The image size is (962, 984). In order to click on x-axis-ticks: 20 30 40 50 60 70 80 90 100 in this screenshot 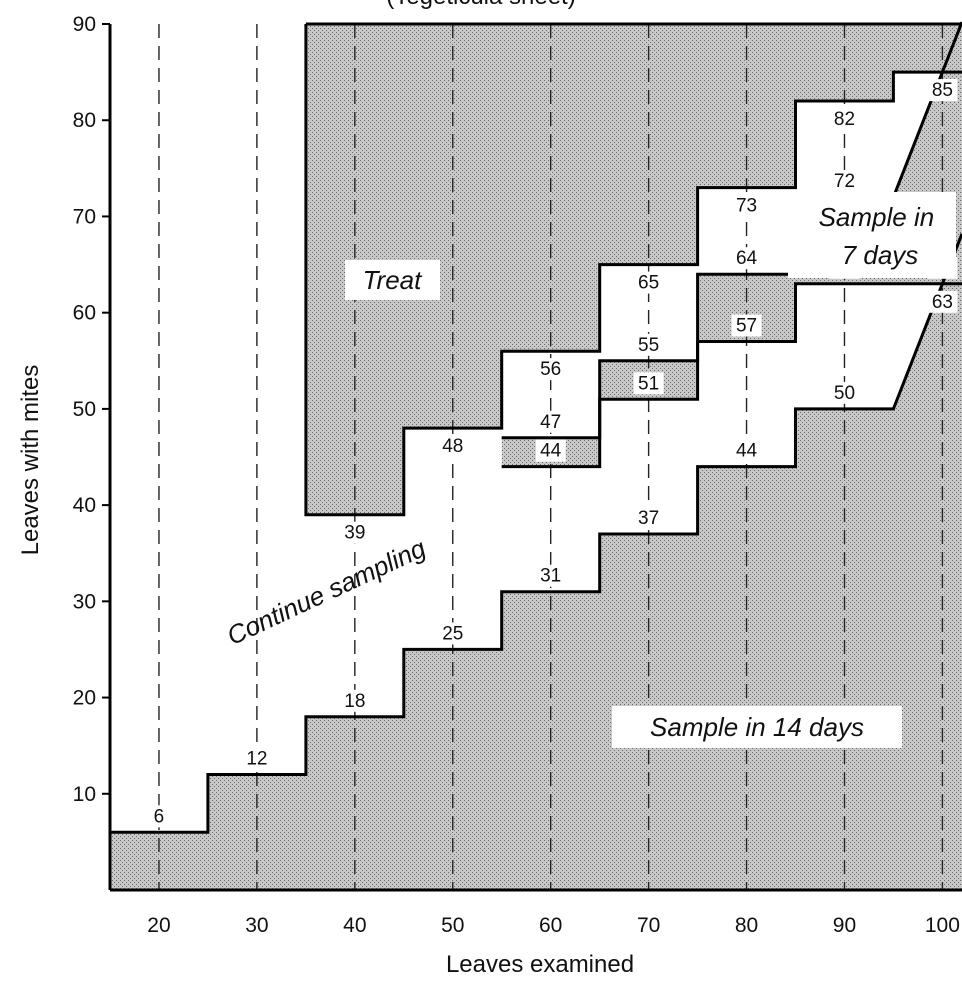, I will do `click(553, 925)`.